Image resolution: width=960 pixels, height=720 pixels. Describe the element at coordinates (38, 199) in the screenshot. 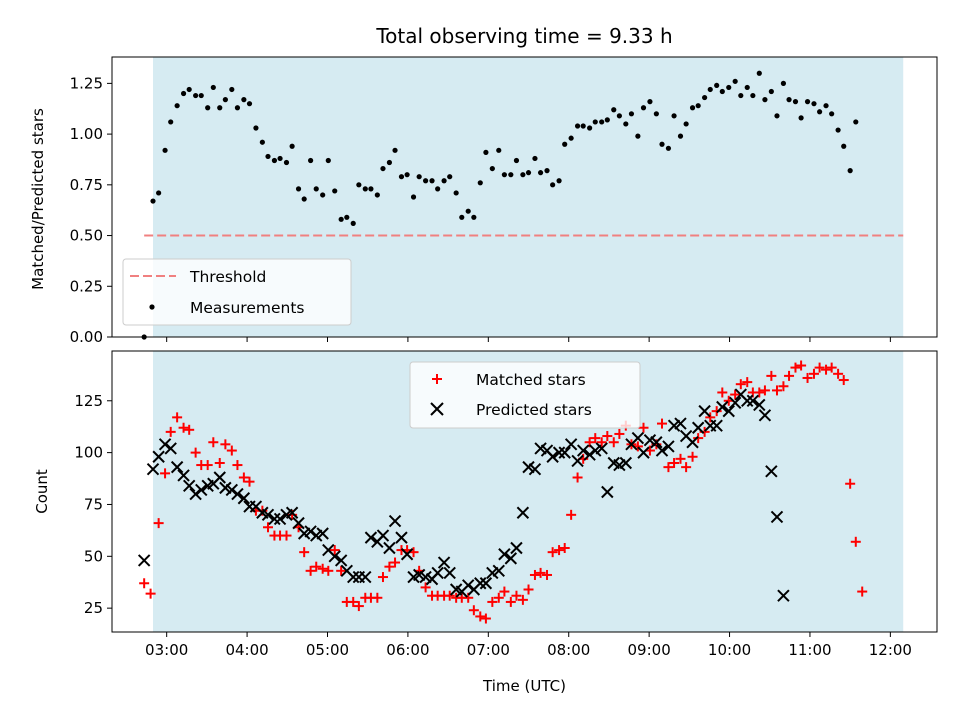

I see `top-y-axis-label: Matched/Predicted stars` at that location.